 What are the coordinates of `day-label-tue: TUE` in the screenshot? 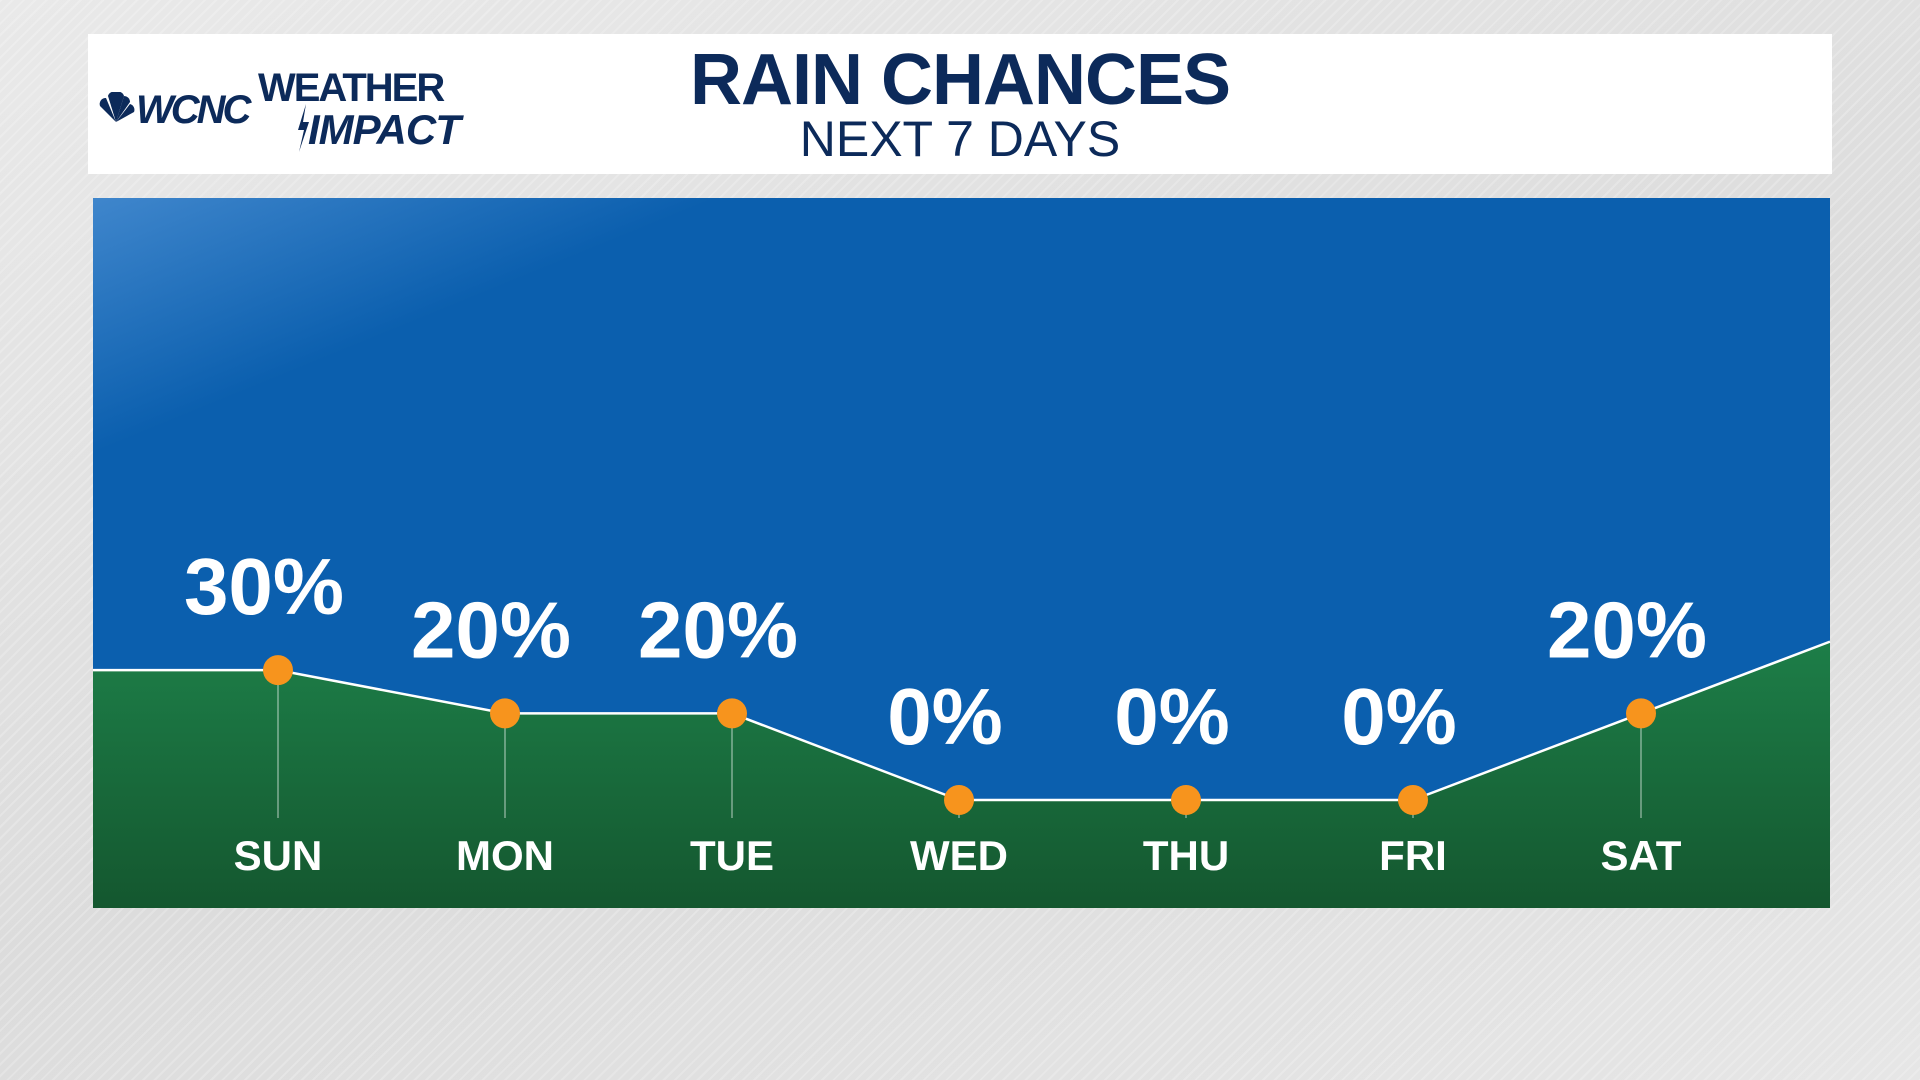 It's located at (732, 855).